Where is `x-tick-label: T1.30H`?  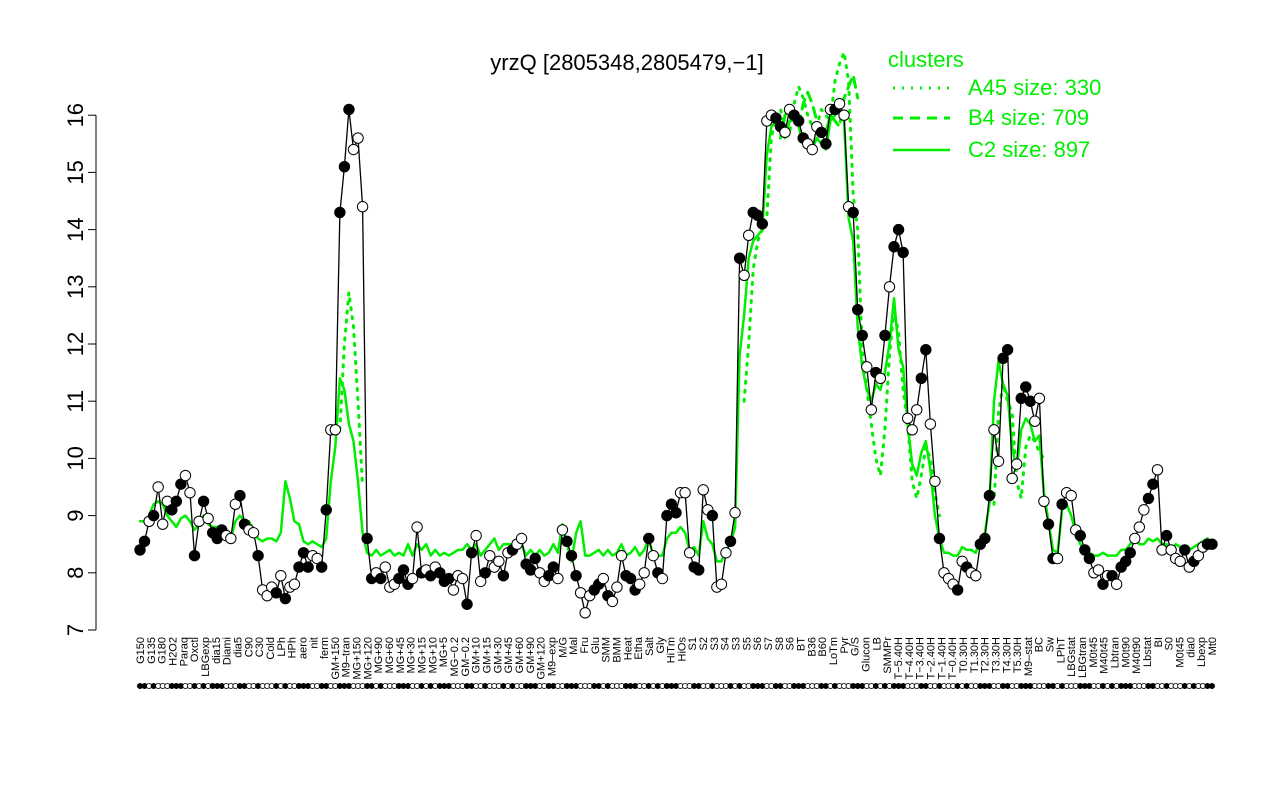 x-tick-label: T1.30H is located at coordinates (975, 655).